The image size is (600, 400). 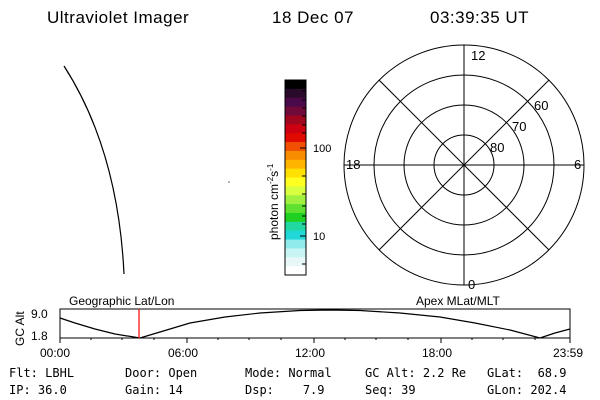 What do you see at coordinates (39, 314) in the screenshot?
I see `timeline-ytick-9: 9.0` at bounding box center [39, 314].